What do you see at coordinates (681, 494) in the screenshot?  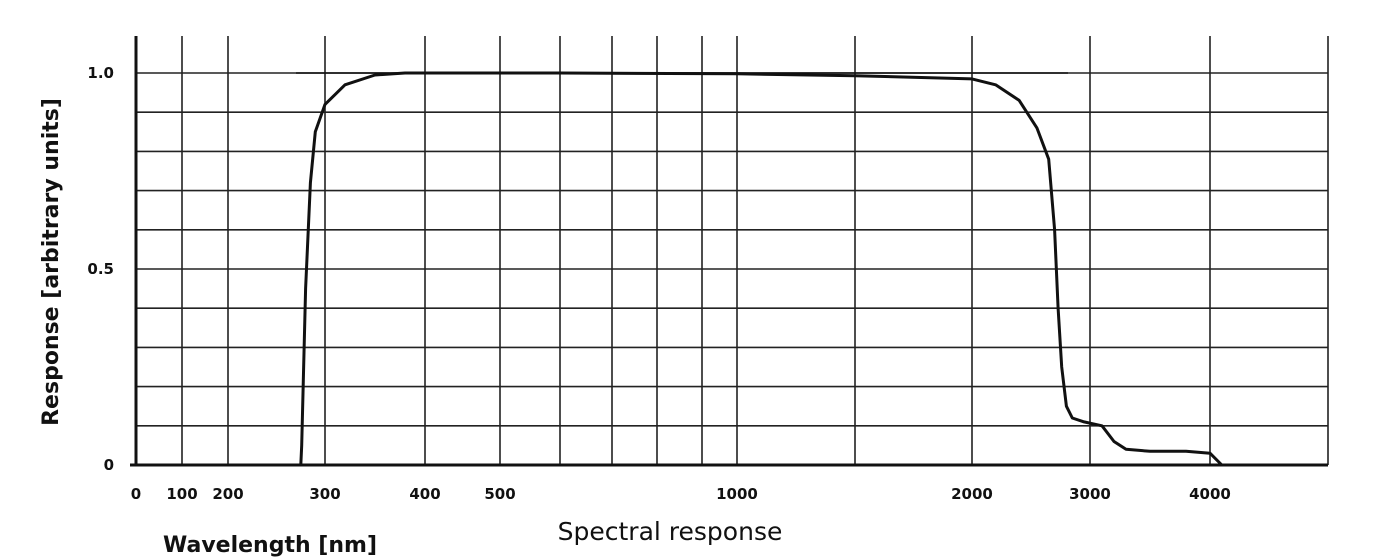 I see `x-tick-labels: 0 100 200 300 400 500 1000 2000 3000 4000` at bounding box center [681, 494].